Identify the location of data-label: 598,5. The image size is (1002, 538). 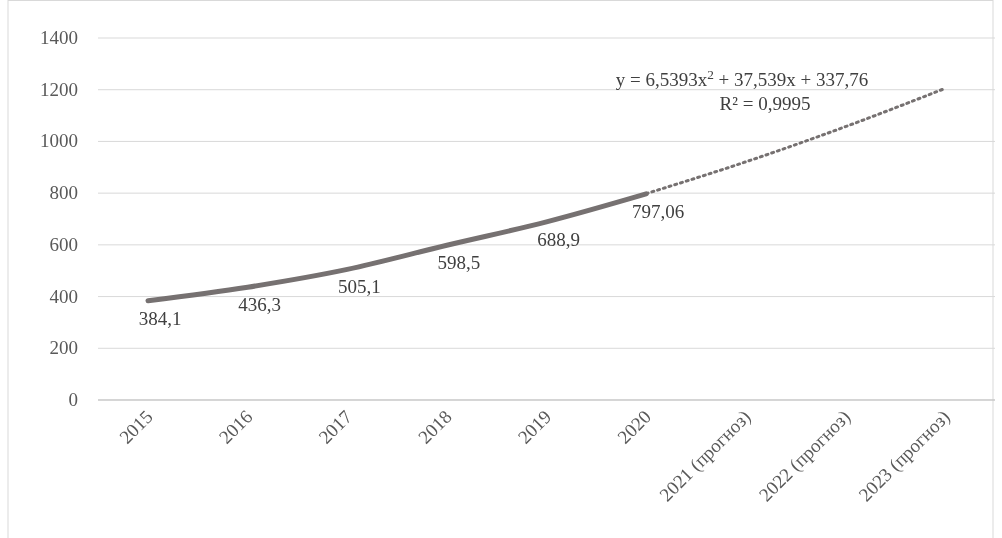
(459, 263).